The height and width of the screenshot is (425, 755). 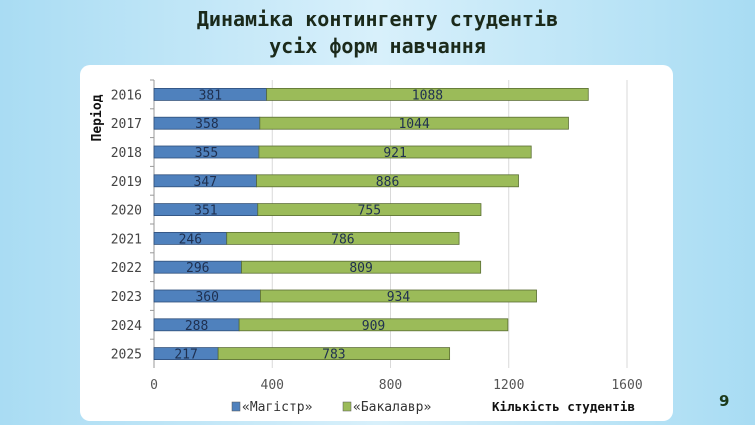 I want to click on y-tick-label: 2019, so click(x=126, y=182).